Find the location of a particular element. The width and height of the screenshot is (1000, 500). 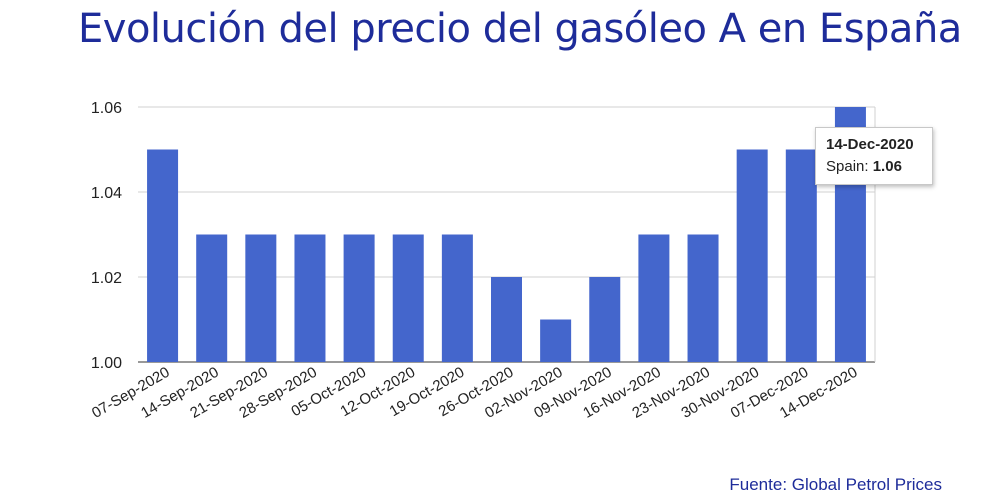

data-tooltip: 14-Dec-2020 Spain: 1.06 is located at coordinates (874, 156).